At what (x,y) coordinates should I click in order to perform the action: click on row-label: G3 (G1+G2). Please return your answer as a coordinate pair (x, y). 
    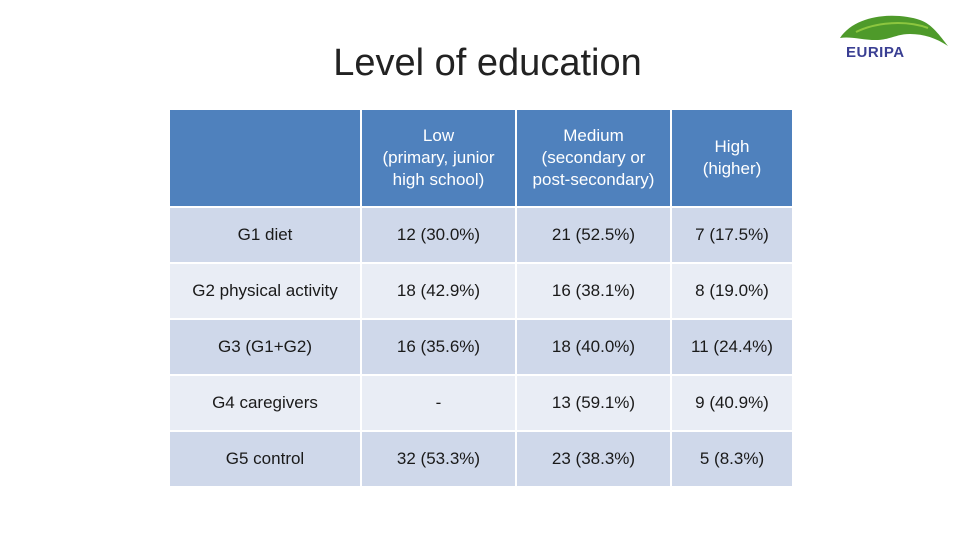
    Looking at the image, I should click on (265, 347).